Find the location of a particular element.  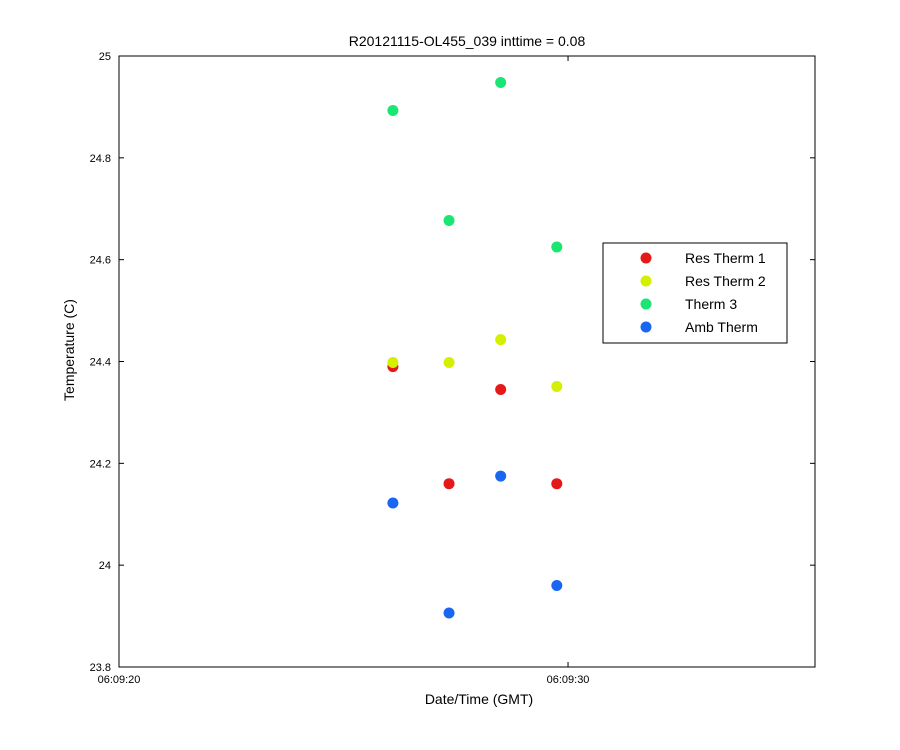

y-tick-label: 24.8 is located at coordinates (100, 159).